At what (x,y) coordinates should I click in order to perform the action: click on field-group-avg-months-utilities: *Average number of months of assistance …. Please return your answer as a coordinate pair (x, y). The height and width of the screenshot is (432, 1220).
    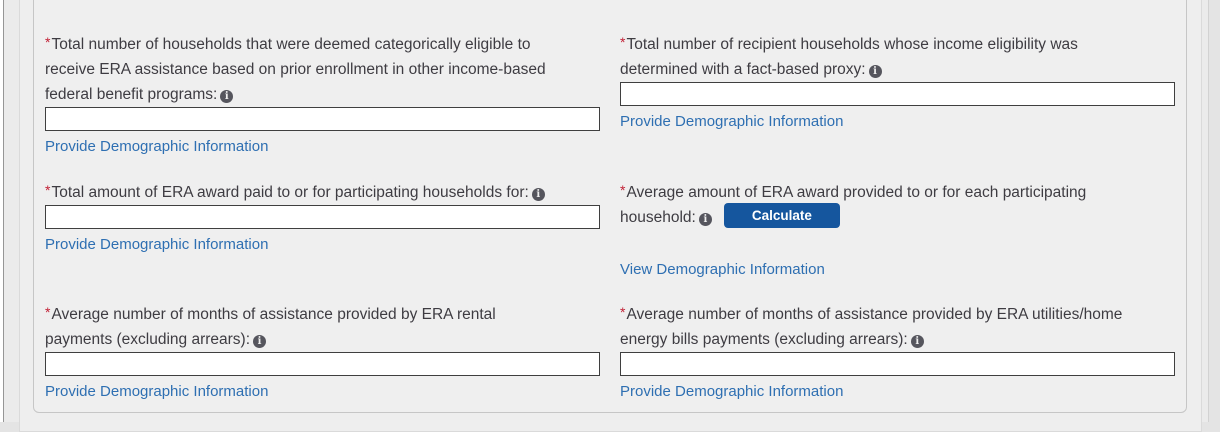
    Looking at the image, I should click on (897, 350).